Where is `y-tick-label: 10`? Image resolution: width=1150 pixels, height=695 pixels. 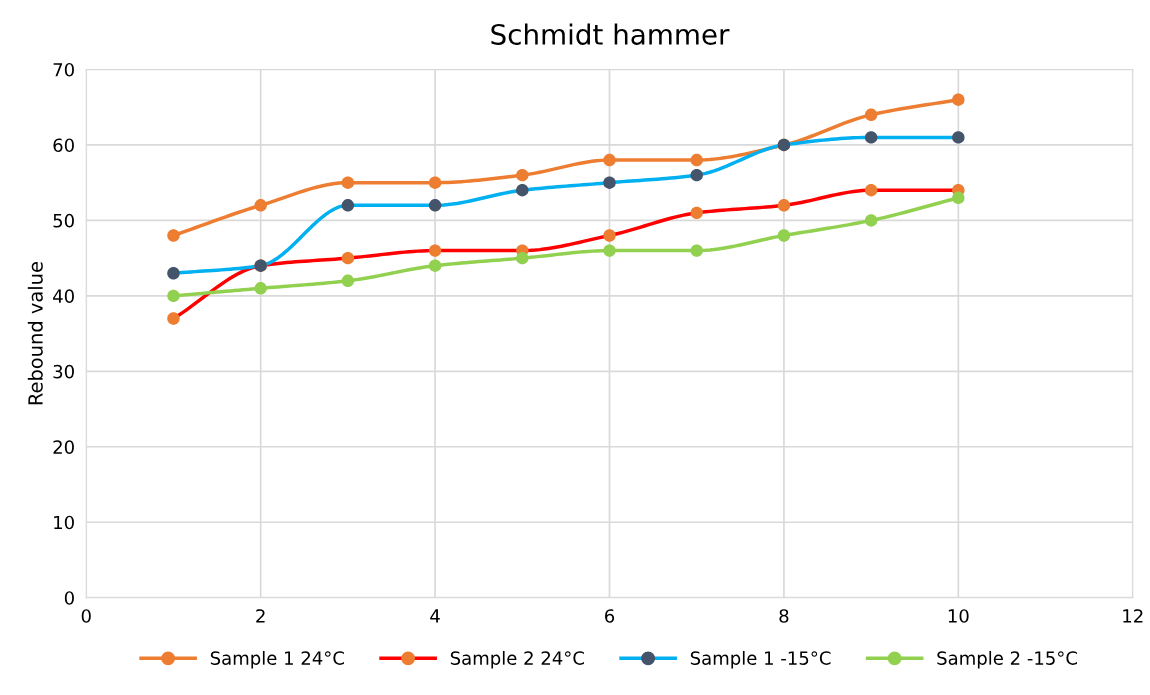
y-tick-label: 10 is located at coordinates (64, 522).